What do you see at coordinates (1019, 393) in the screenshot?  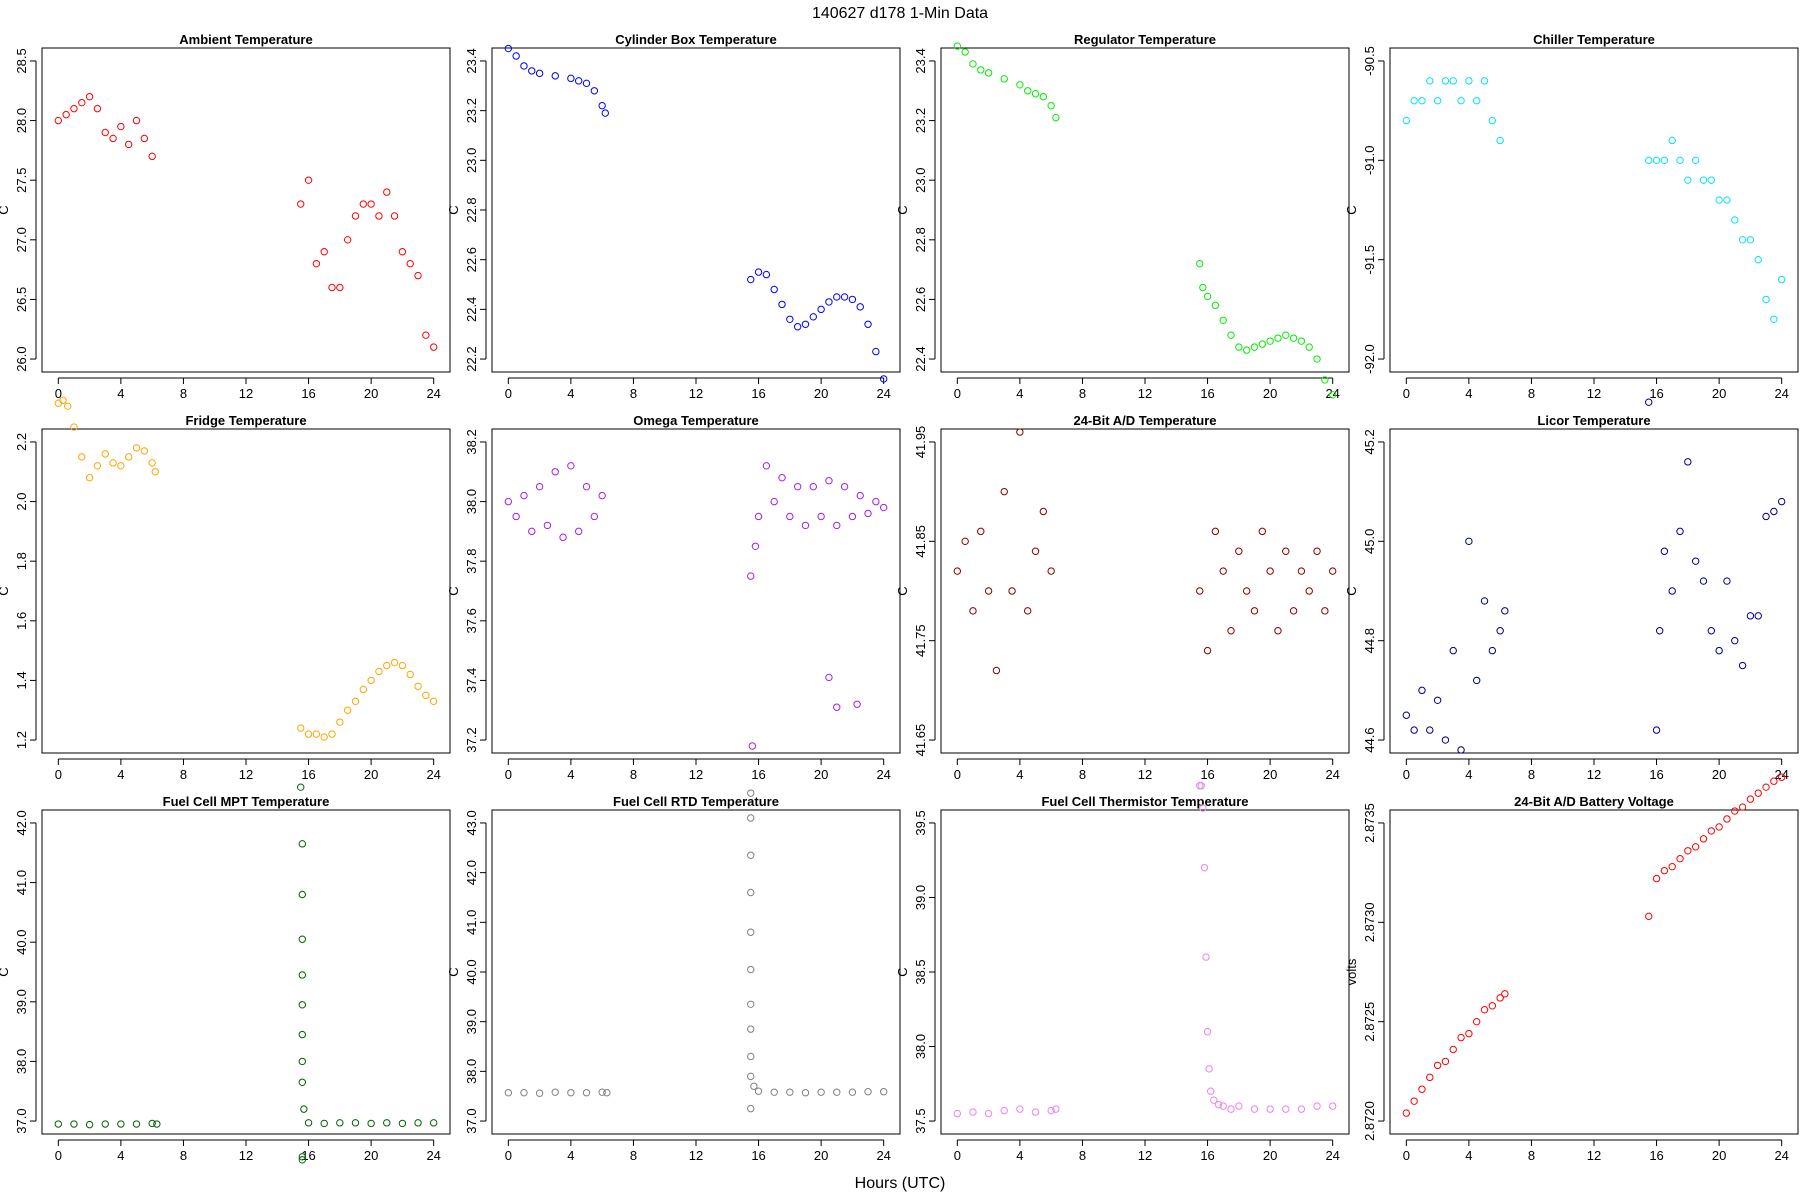 I see `x-tick-label: 4` at bounding box center [1019, 393].